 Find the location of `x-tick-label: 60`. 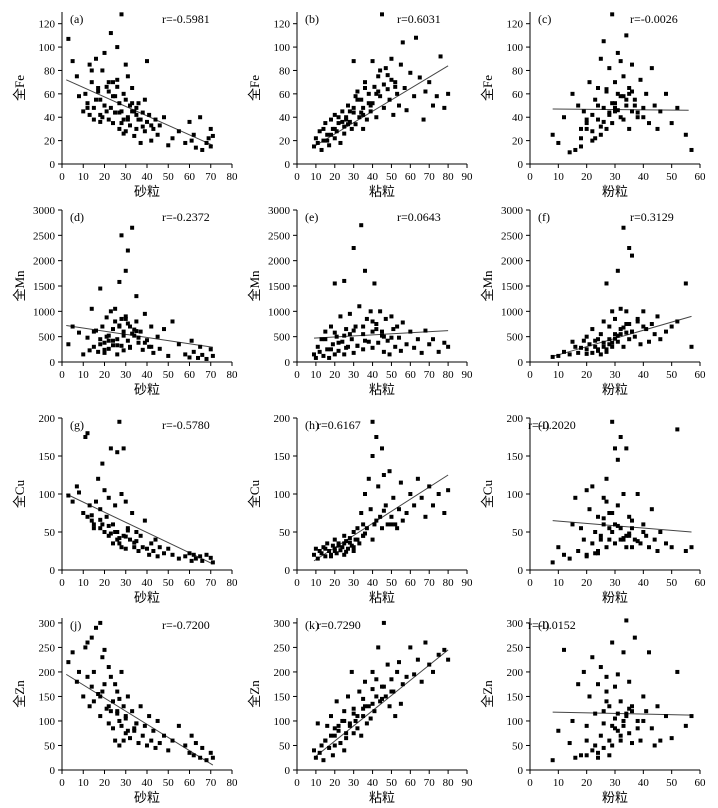

x-tick-label: 60 is located at coordinates (701, 375).